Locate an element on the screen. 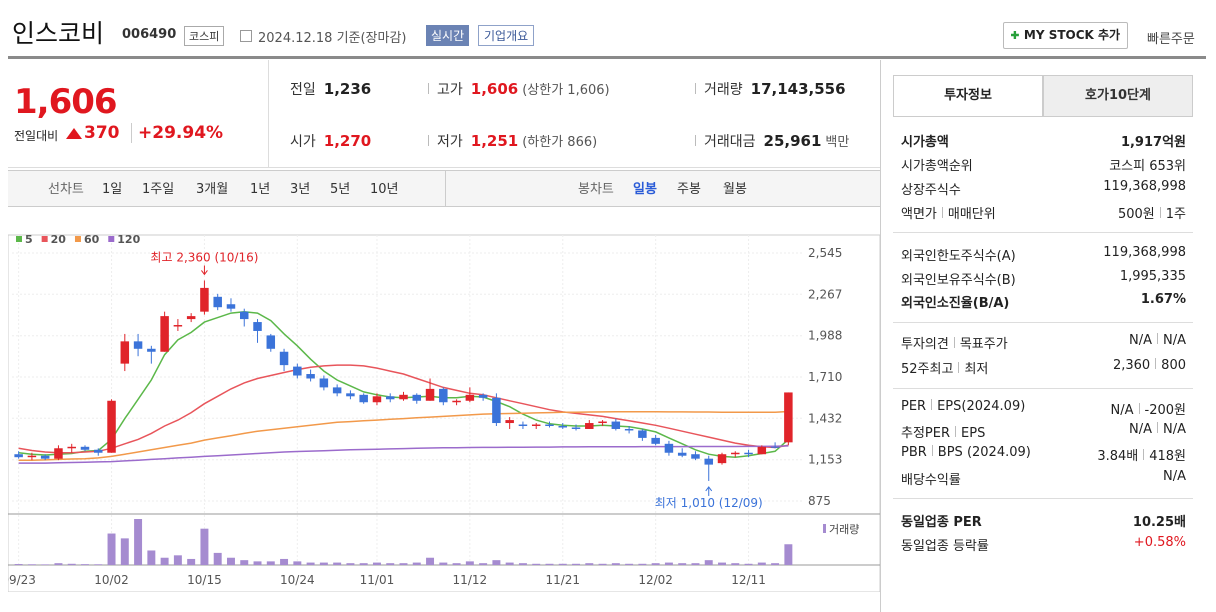  info-value: N/A N/A is located at coordinates (1157, 342).